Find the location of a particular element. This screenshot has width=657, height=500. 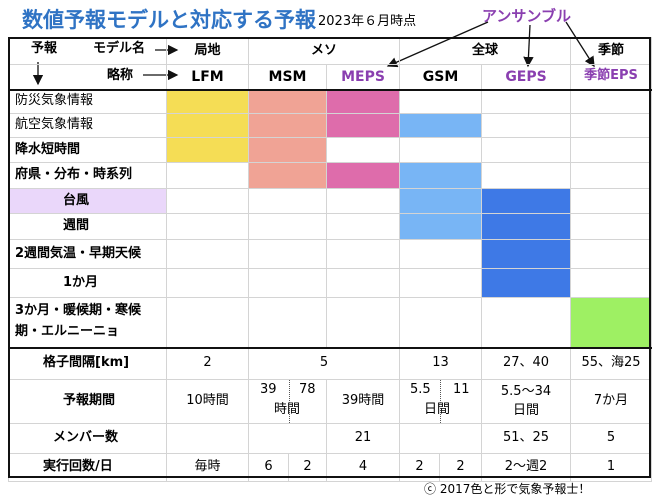

row-runs: 実行回数/日 毎時 6 2 4 2 2 2〜週2 1 is located at coordinates (330, 467).